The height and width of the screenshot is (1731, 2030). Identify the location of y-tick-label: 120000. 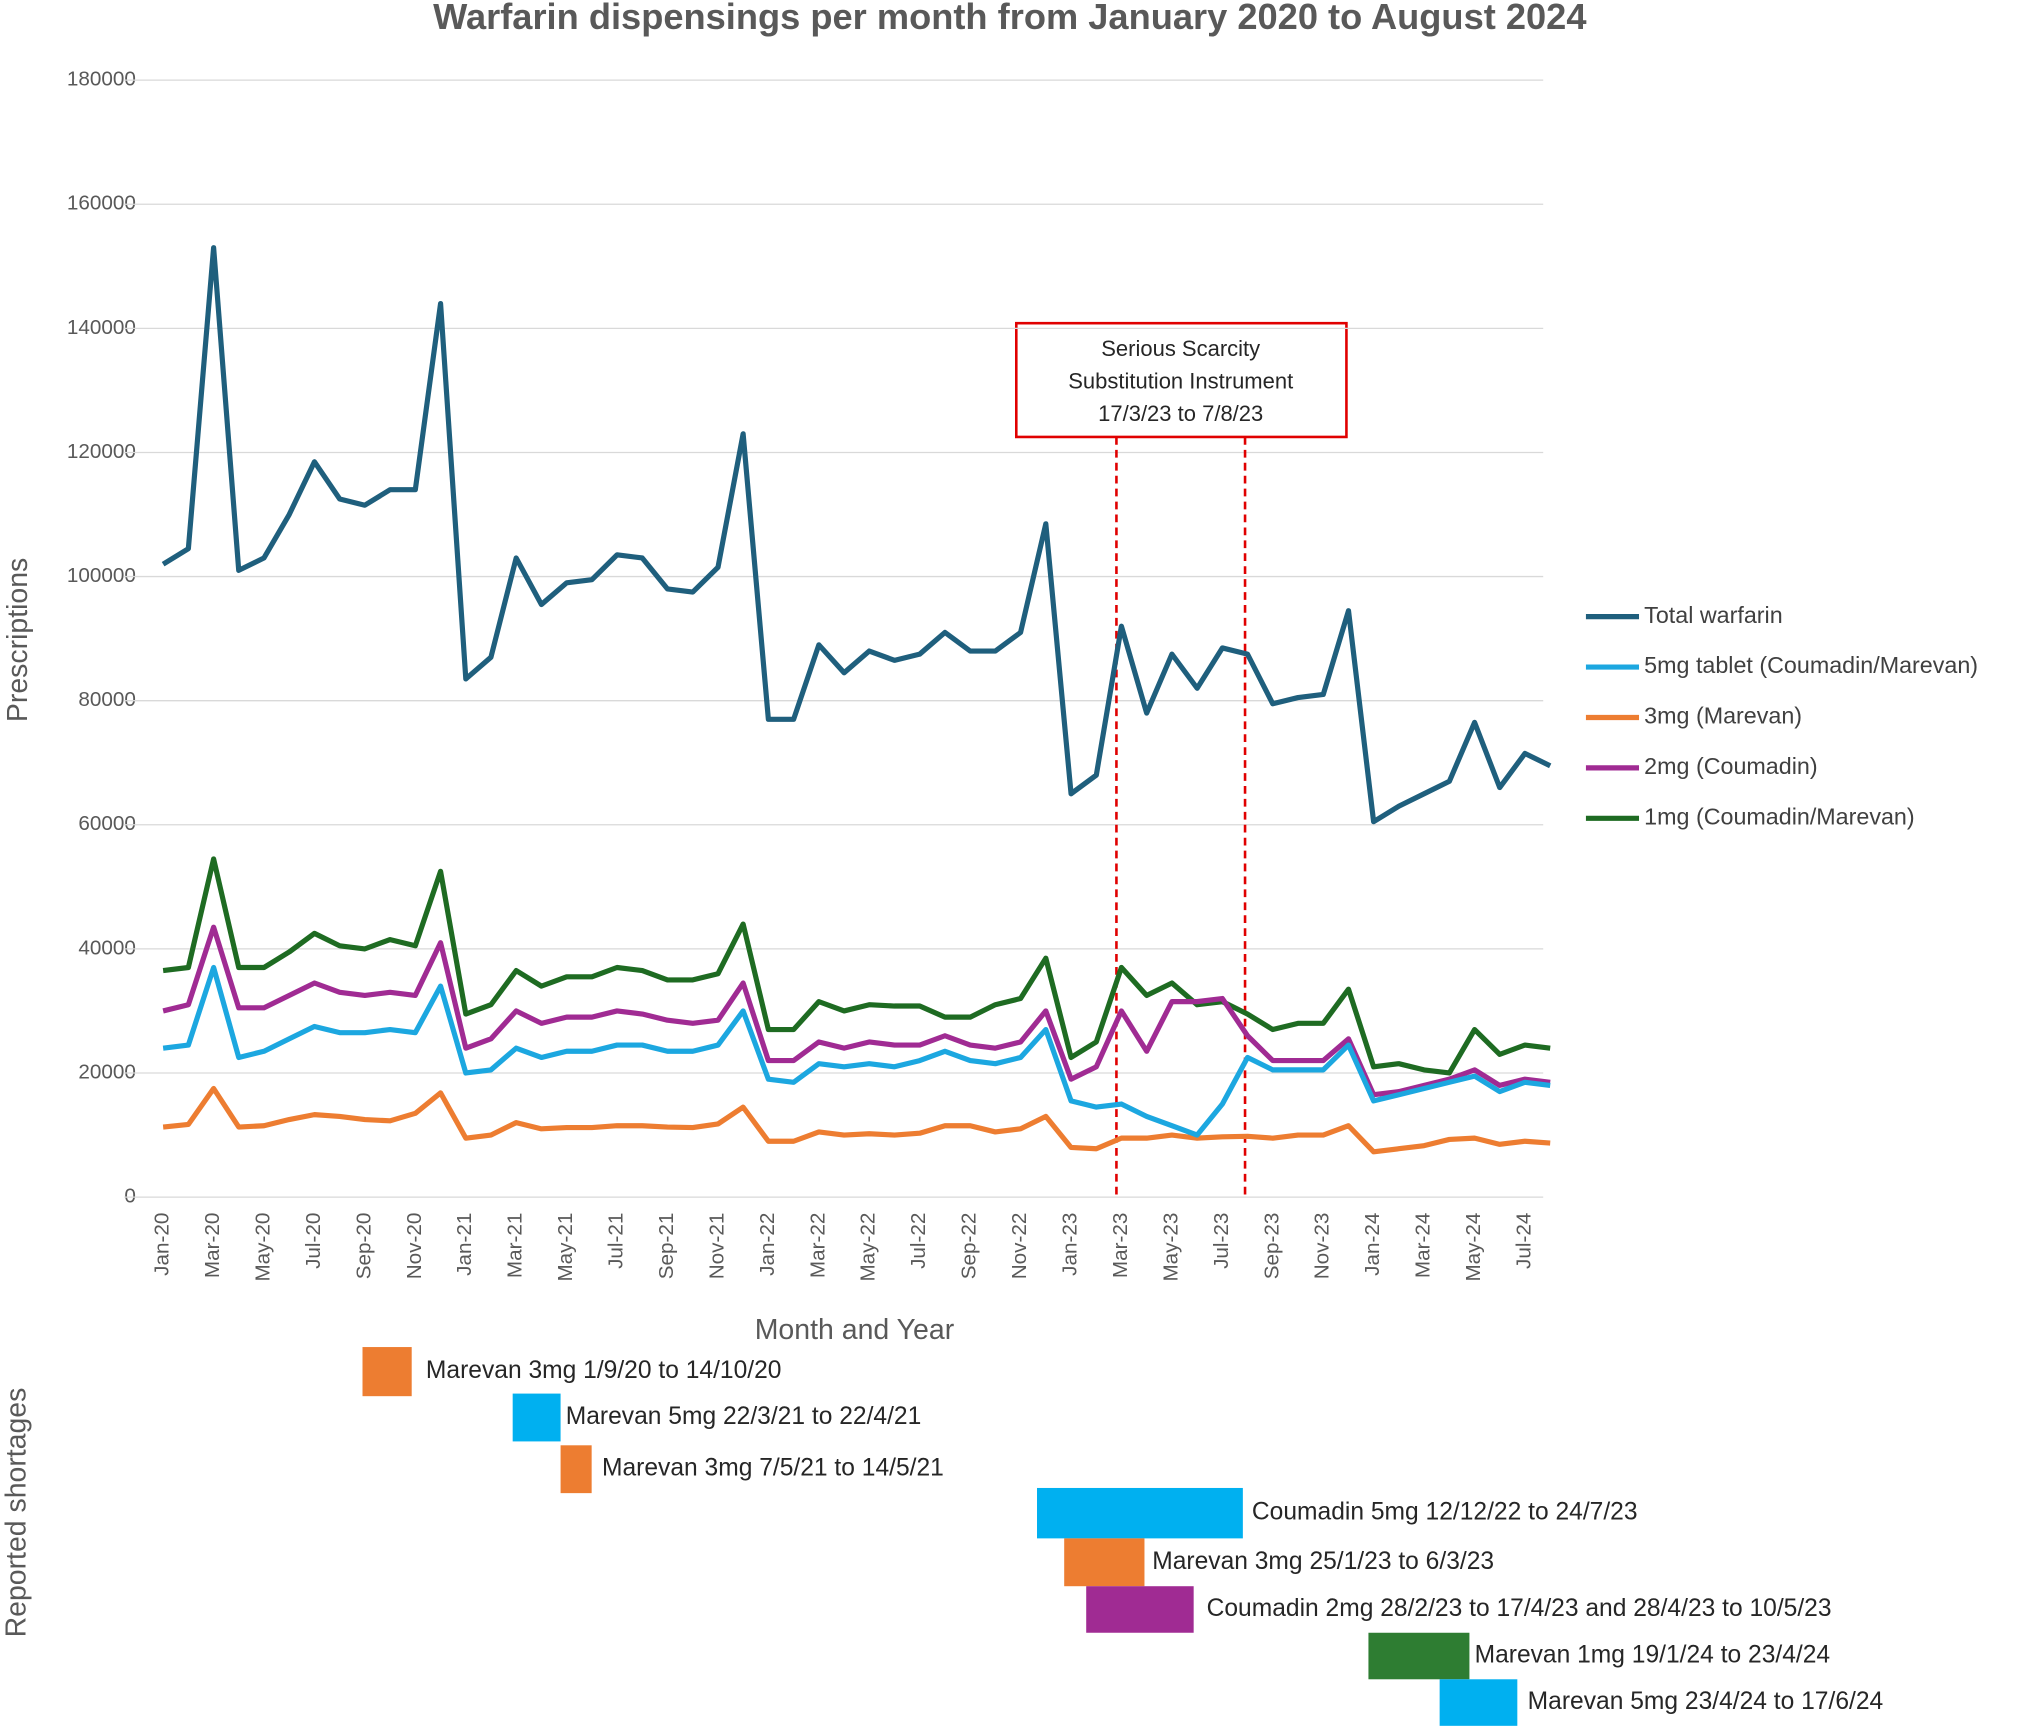
(101, 451).